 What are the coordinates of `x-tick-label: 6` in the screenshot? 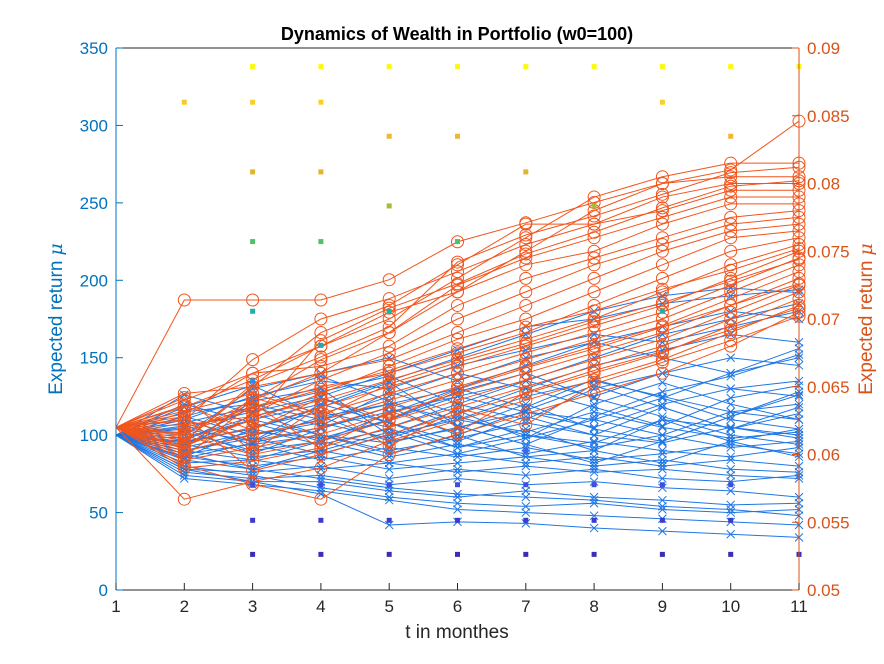 It's located at (457, 606).